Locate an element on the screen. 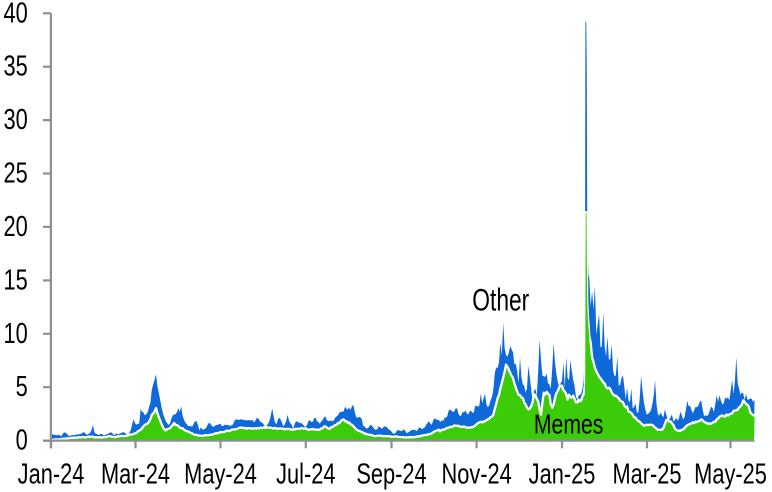 This screenshot has height=492, width=772. svg-text: 30 is located at coordinates (16, 120).